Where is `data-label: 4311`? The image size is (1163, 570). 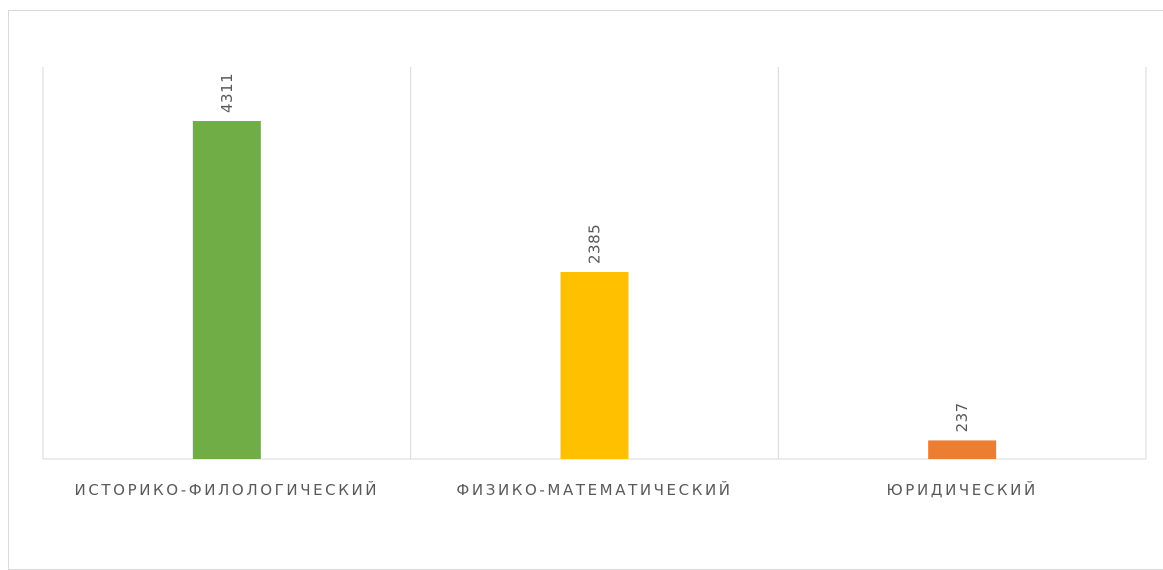 data-label: 4311 is located at coordinates (227, 93).